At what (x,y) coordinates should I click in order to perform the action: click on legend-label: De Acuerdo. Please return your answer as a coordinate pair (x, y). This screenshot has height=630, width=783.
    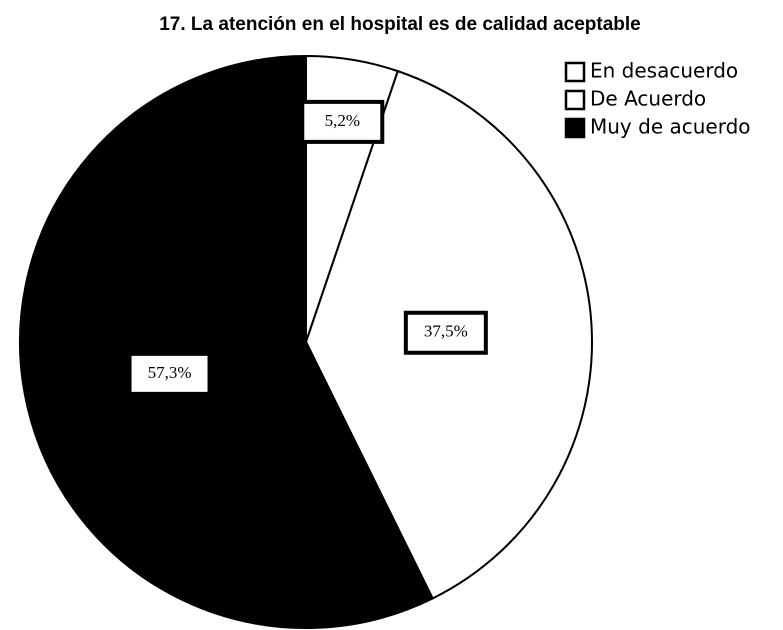
    Looking at the image, I should click on (648, 99).